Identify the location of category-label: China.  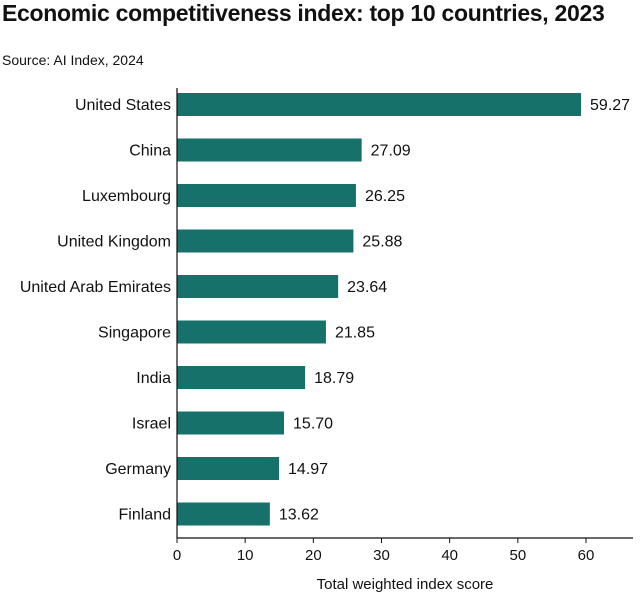
(150, 151).